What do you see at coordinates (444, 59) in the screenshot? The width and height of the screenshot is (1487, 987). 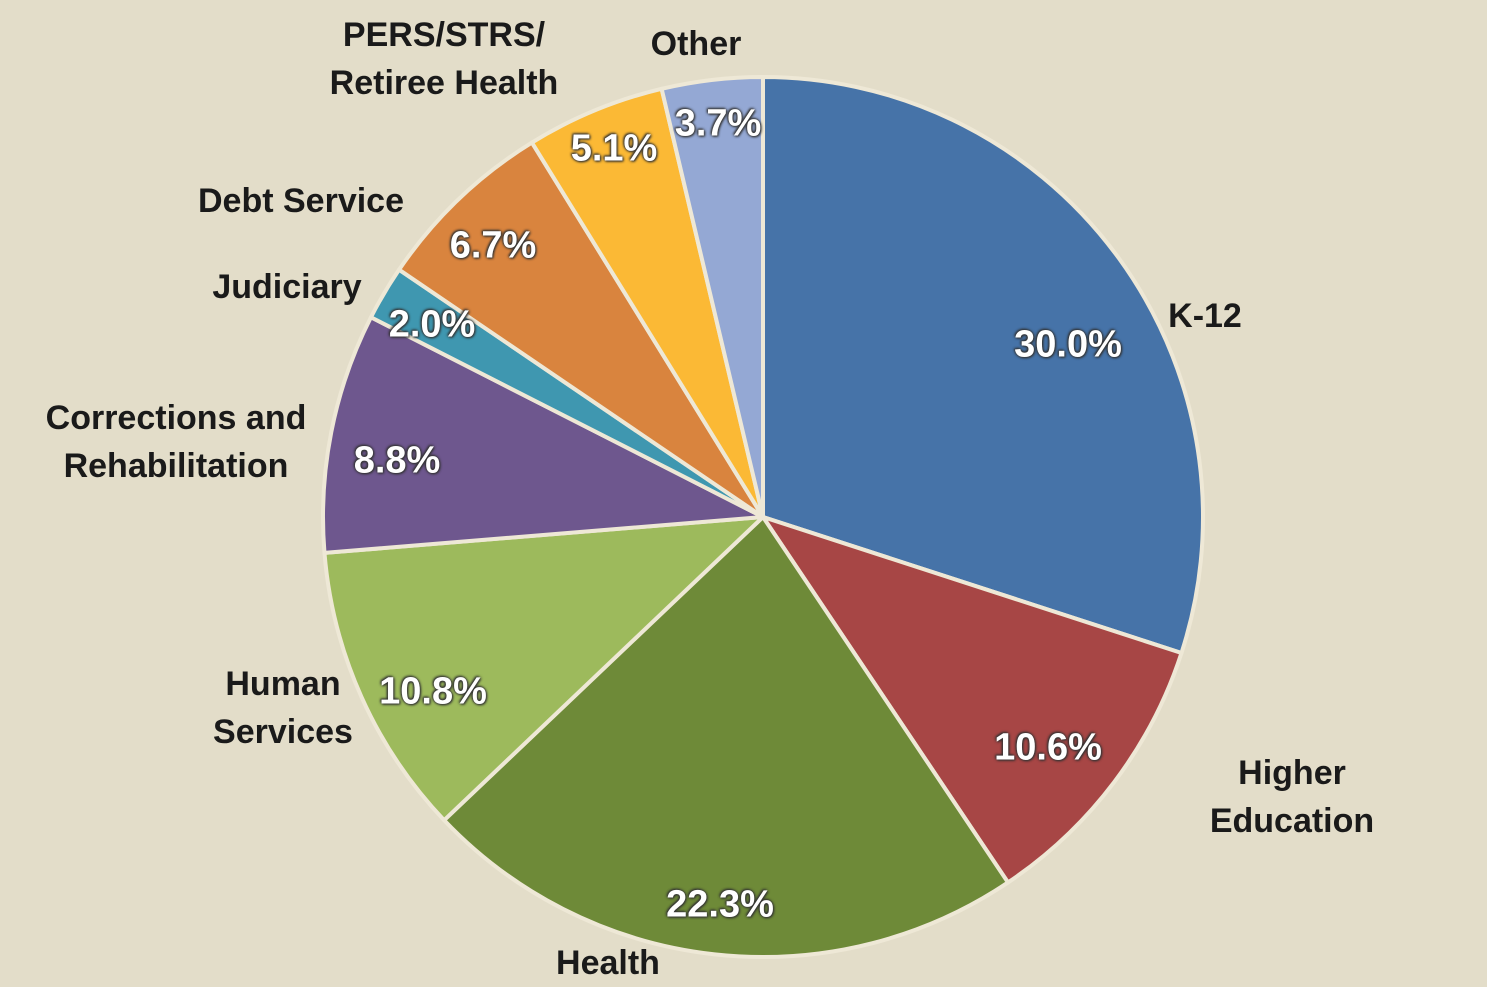 I see `category-label: PERS/STRS/ Retiree Health` at bounding box center [444, 59].